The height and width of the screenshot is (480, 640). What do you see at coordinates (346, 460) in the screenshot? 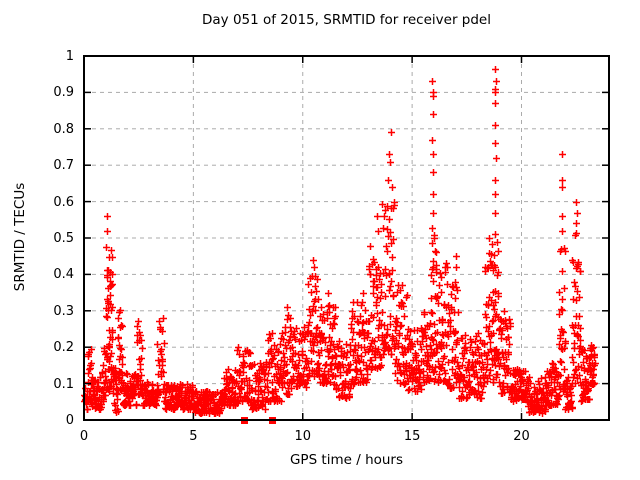
I see `x-axis-label: GPS time / hours` at bounding box center [346, 460].